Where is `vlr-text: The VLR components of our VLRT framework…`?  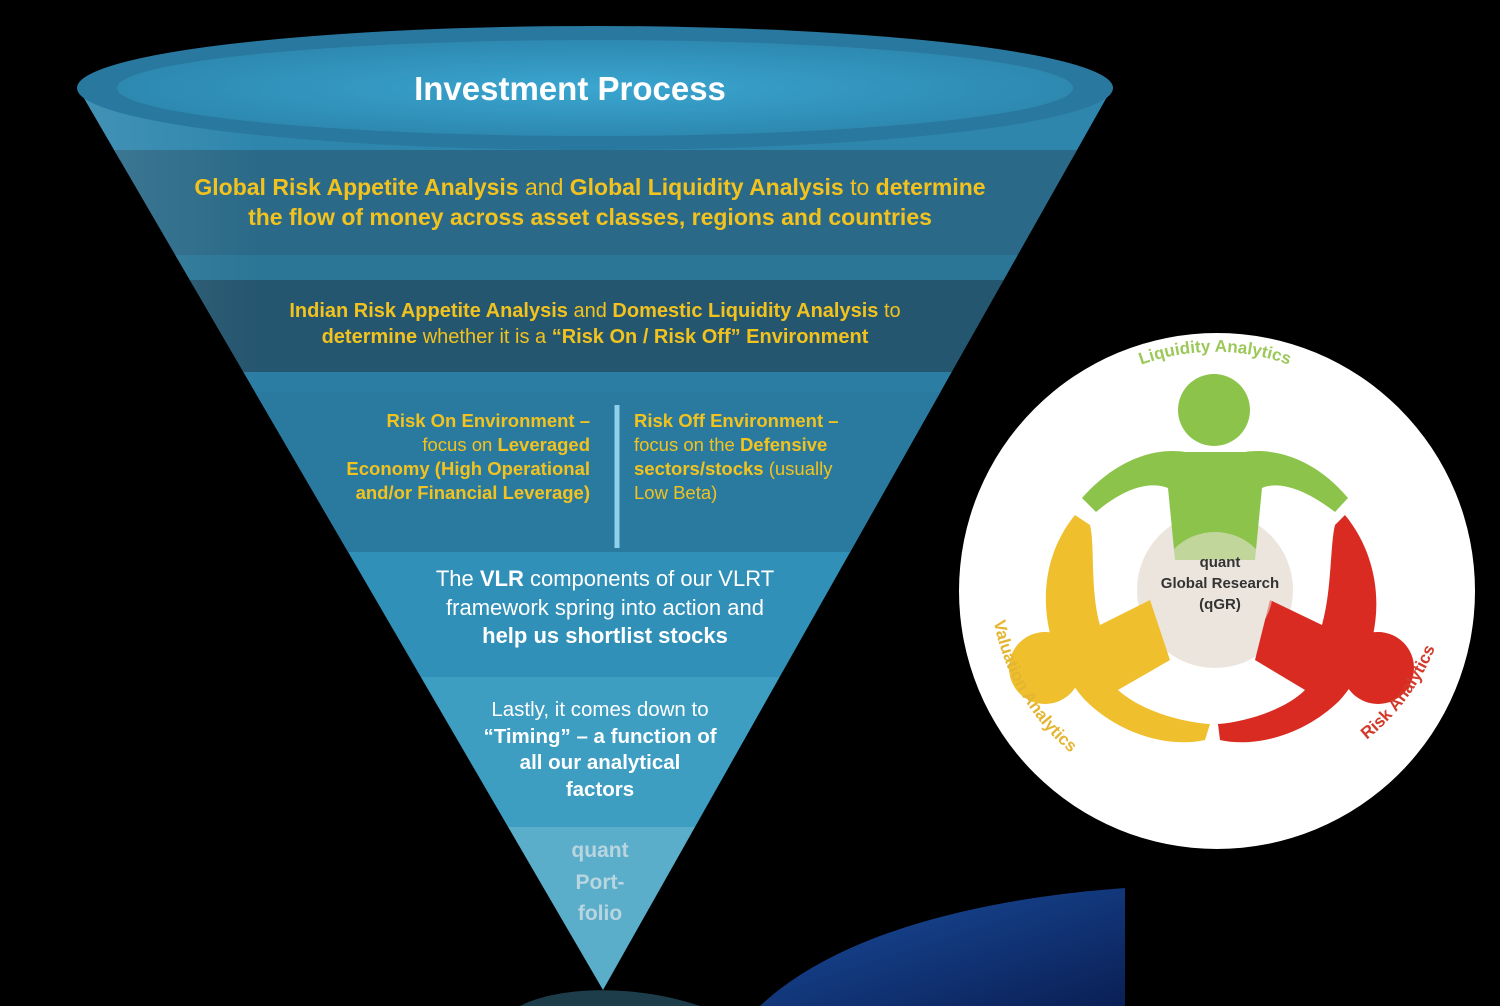
vlr-text: The VLR components of our VLRT framework… is located at coordinates (605, 608).